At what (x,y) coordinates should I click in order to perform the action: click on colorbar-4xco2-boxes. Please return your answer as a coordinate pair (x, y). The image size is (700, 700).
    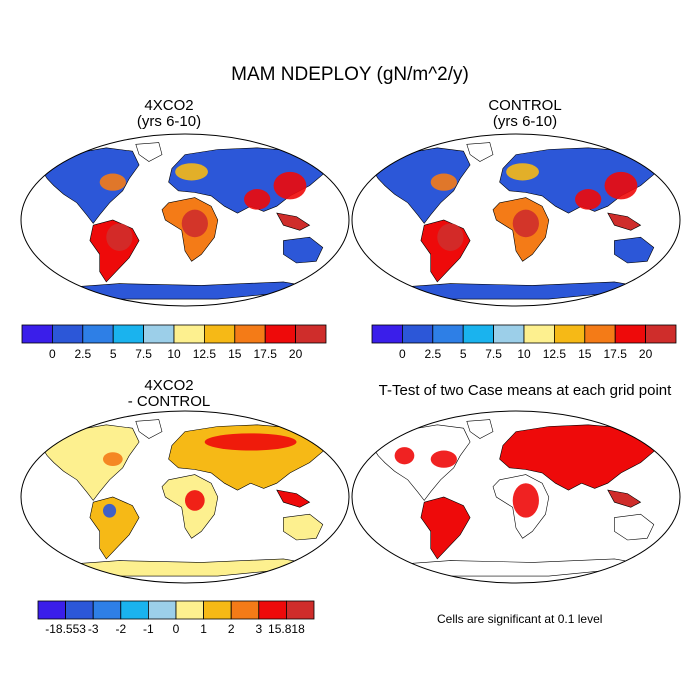
    Looking at the image, I should click on (174, 334).